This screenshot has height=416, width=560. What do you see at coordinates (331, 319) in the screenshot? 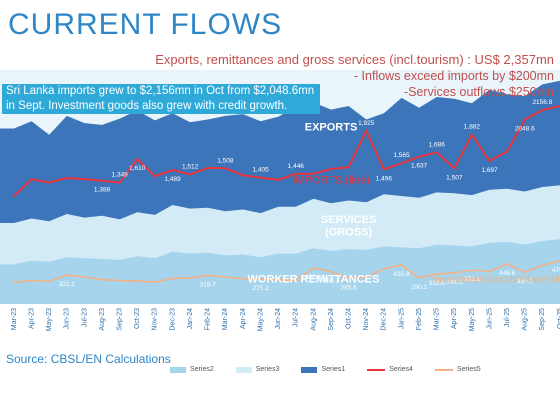
I see `x-tick-label: Sep-24` at bounding box center [331, 319].